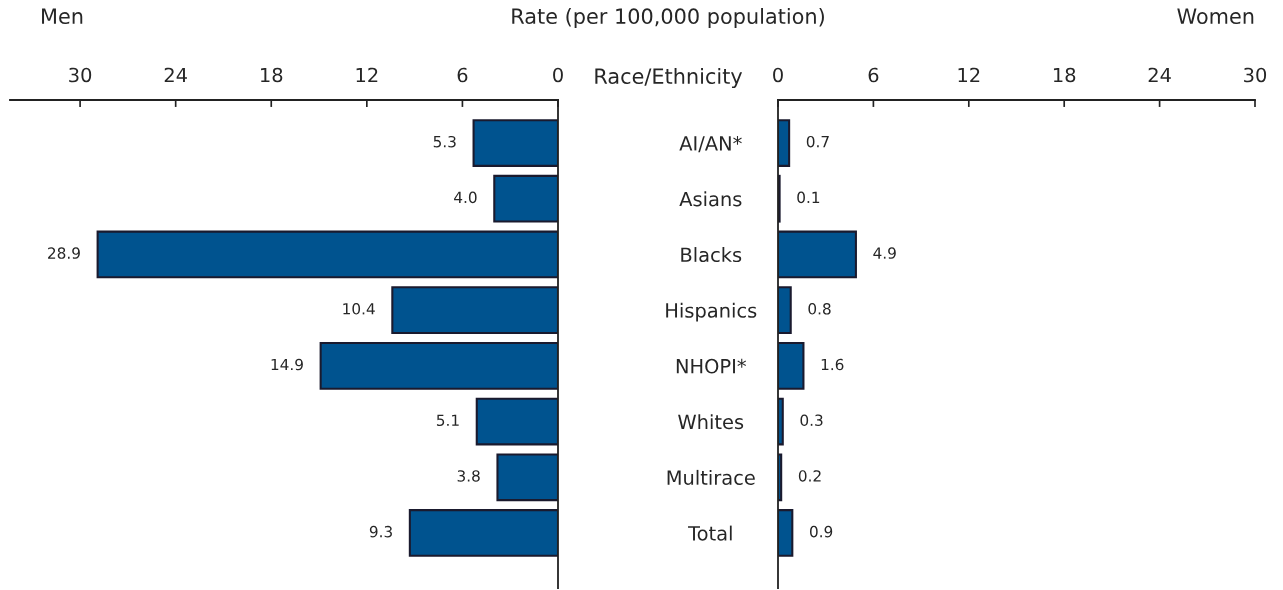 The width and height of the screenshot is (1283, 590). I want to click on data-label: 5.3, so click(444, 141).